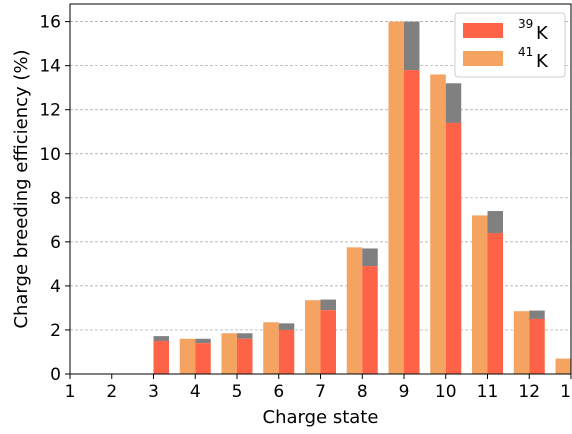 The height and width of the screenshot is (434, 572). What do you see at coordinates (55, 375) in the screenshot?
I see `y-tick-label: 0` at bounding box center [55, 375].